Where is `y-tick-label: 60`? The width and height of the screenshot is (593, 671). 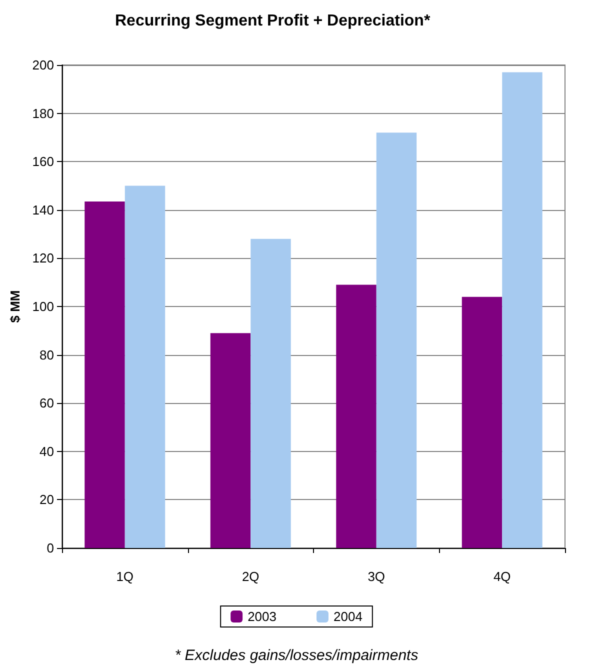 y-tick-label: 60 is located at coordinates (47, 403).